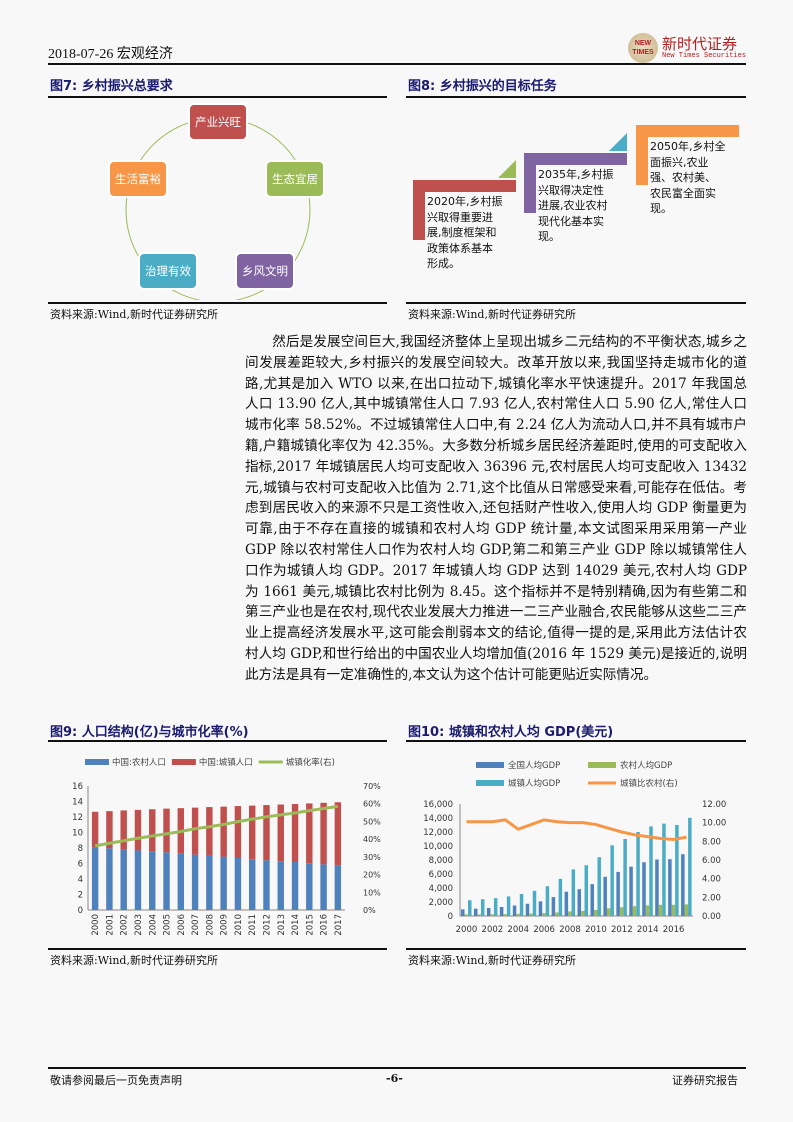 This screenshot has height=1122, width=793. Describe the element at coordinates (217, 949) in the screenshot. I see `fig9-source-rule` at that location.